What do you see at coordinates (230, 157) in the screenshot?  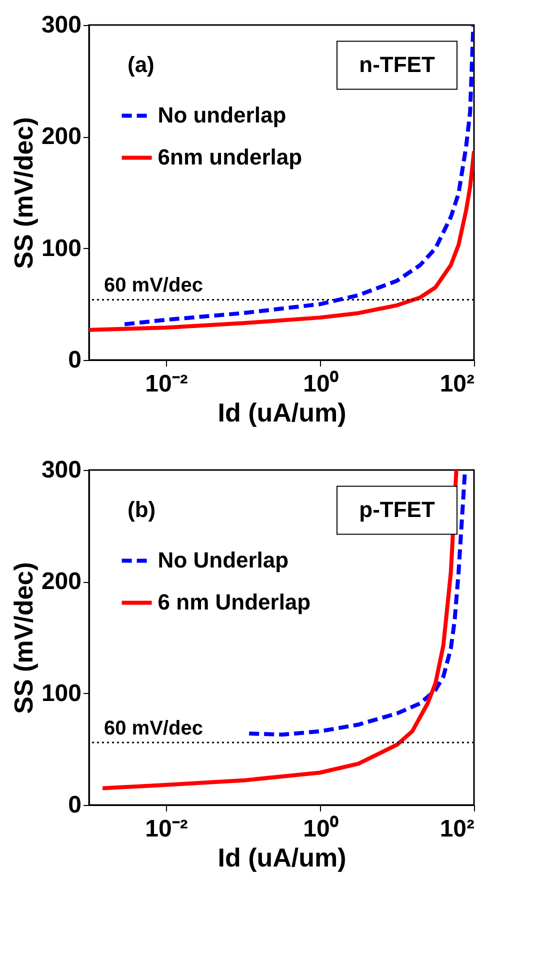 I see `legend-label: 6nm underlap` at bounding box center [230, 157].